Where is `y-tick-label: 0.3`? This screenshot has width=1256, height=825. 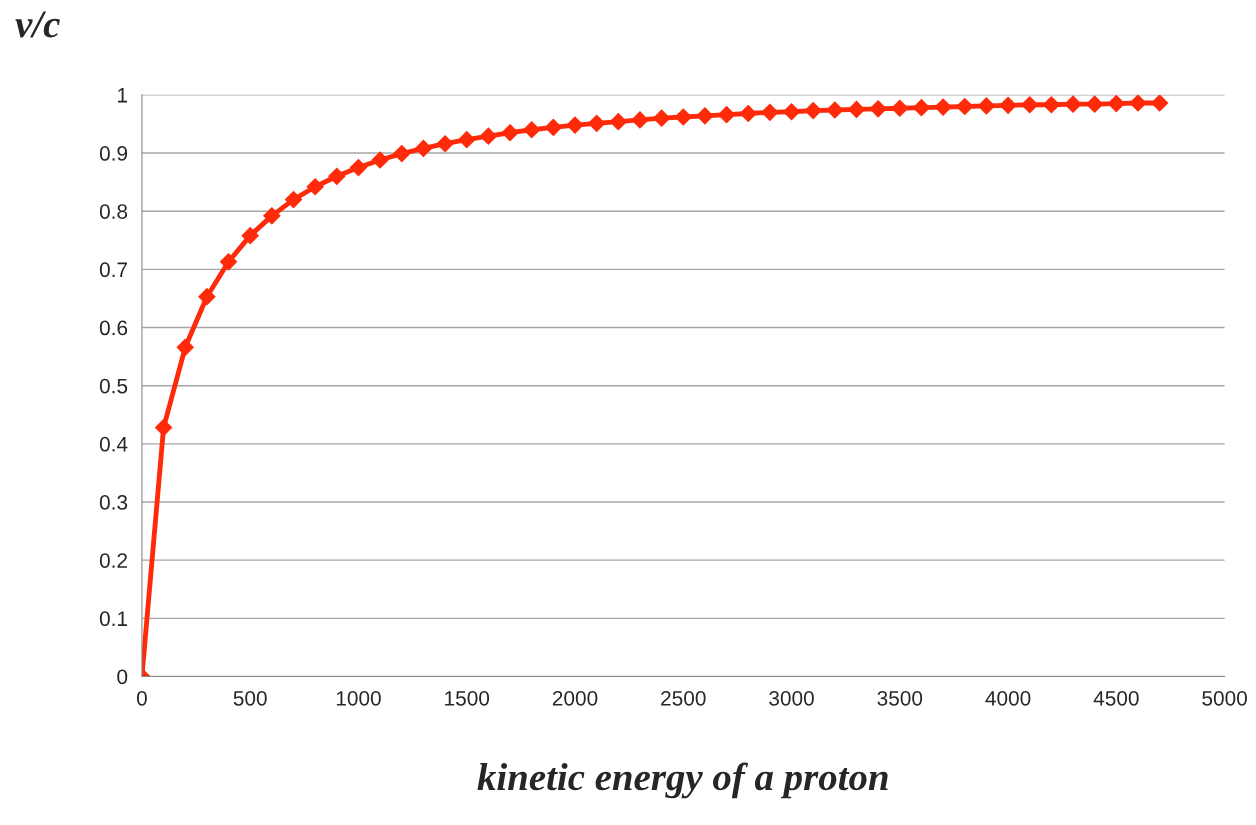 y-tick-label: 0.3 is located at coordinates (113, 502).